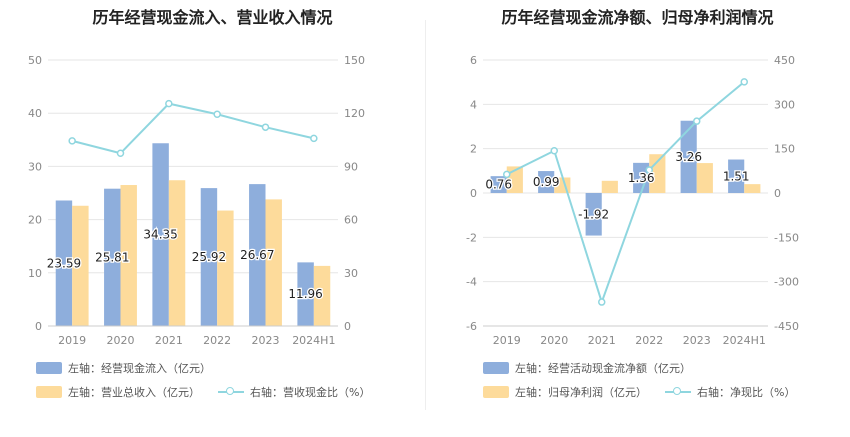 This screenshot has height=437, width=850. I want to click on chart-title: 历年经营现金流净额、归母净利润情况, so click(637, 17).